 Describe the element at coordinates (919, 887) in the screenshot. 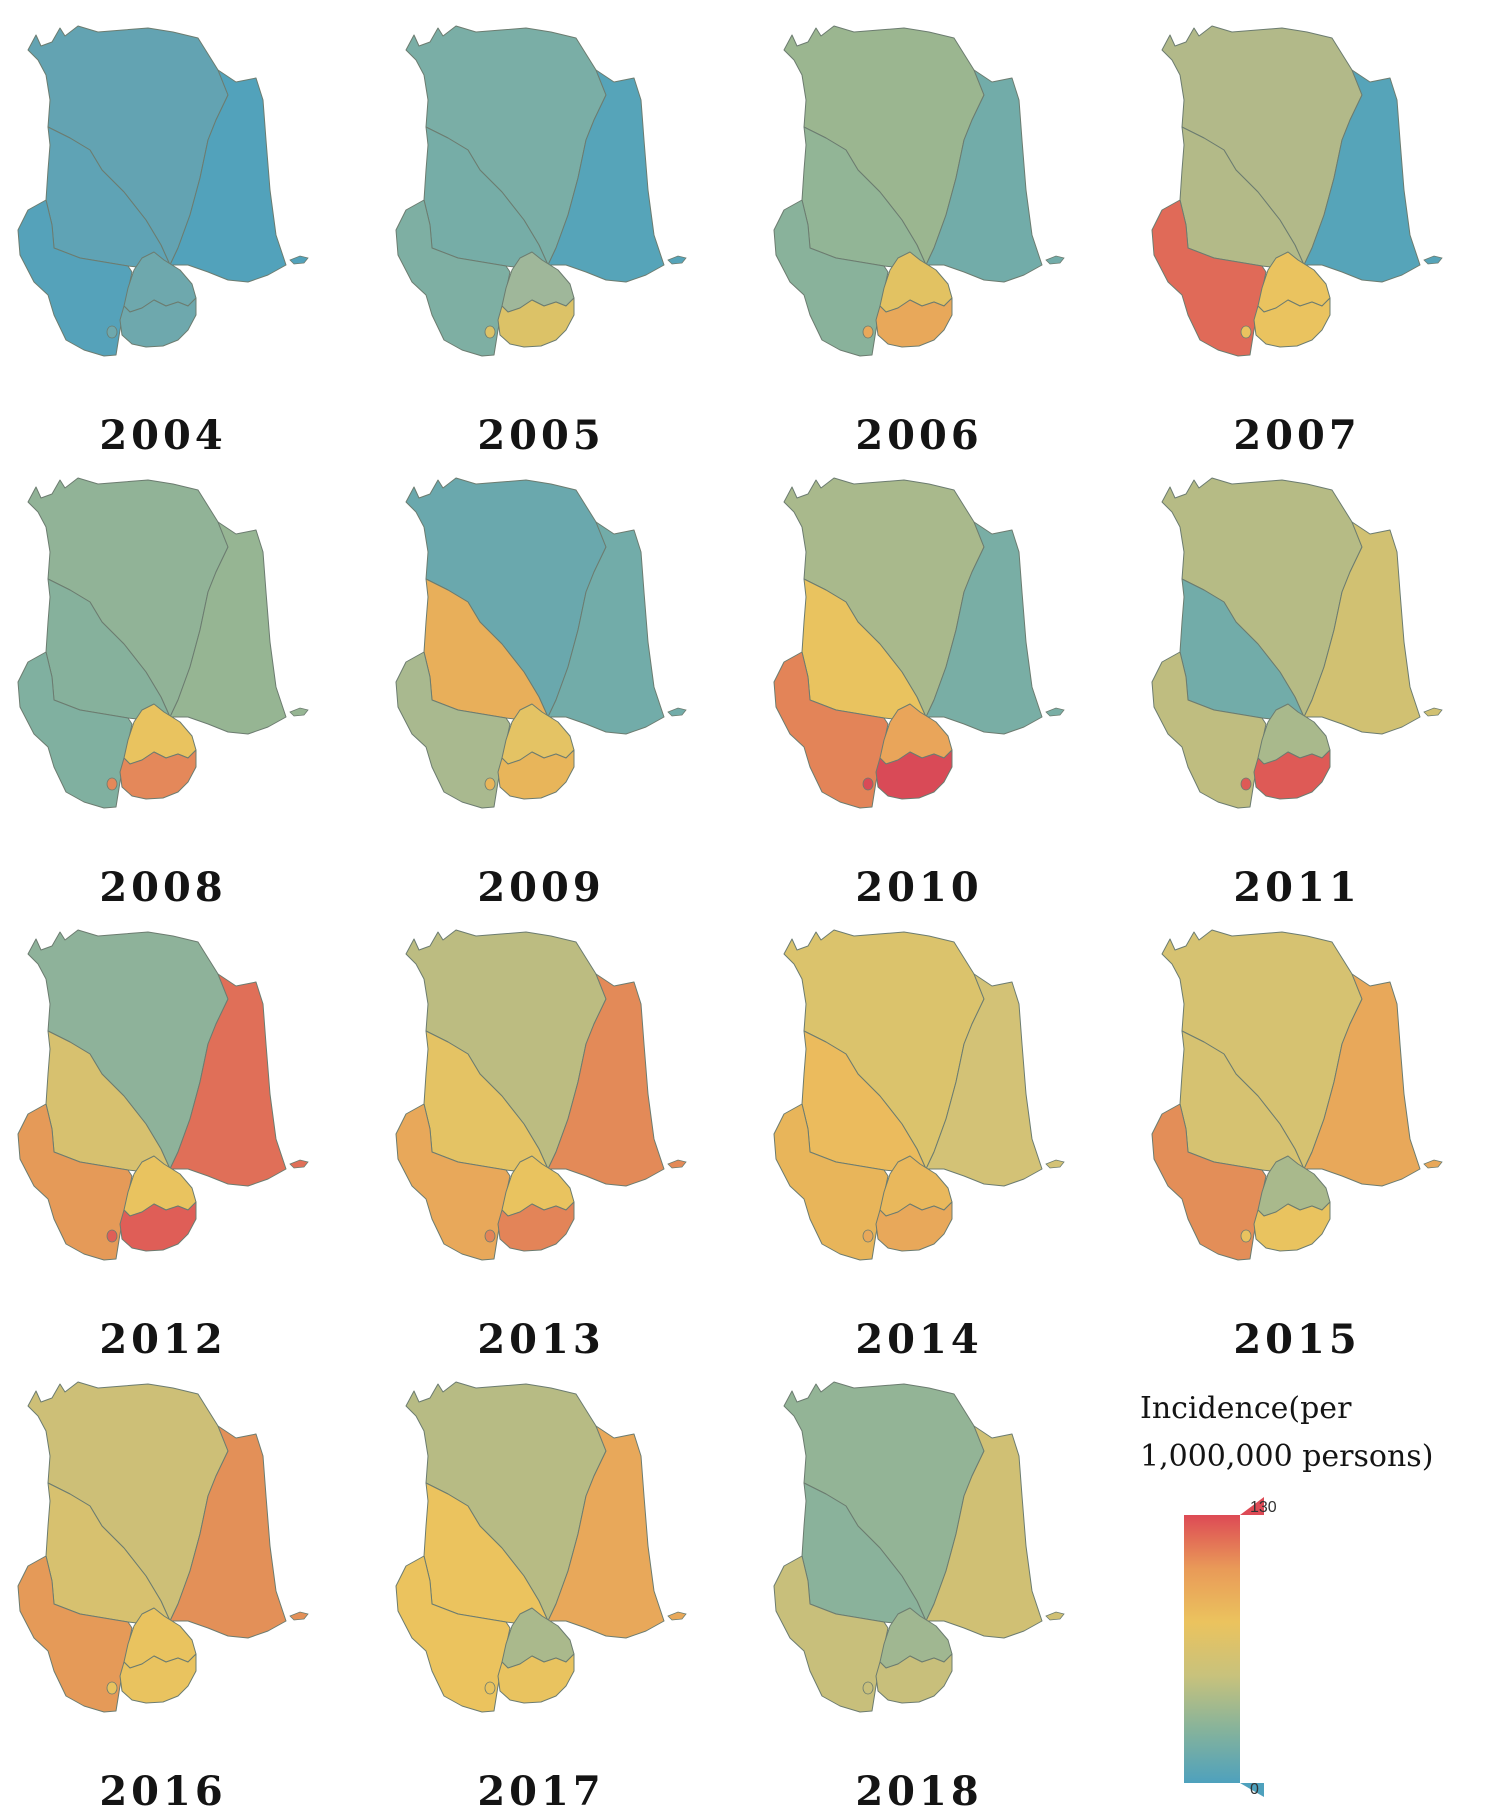

I see `year-label: 2010` at that location.